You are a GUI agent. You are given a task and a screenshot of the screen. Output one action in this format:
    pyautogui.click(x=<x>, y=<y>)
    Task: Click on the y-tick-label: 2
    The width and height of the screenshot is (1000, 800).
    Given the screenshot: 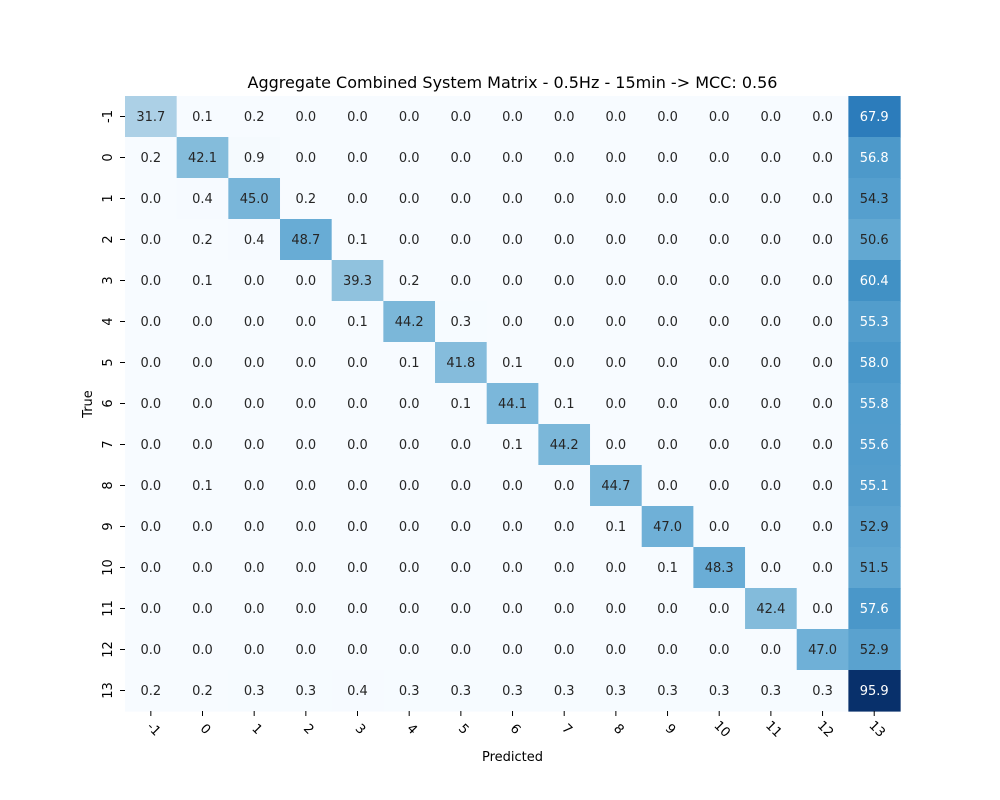 What is the action you would take?
    pyautogui.click(x=108, y=239)
    